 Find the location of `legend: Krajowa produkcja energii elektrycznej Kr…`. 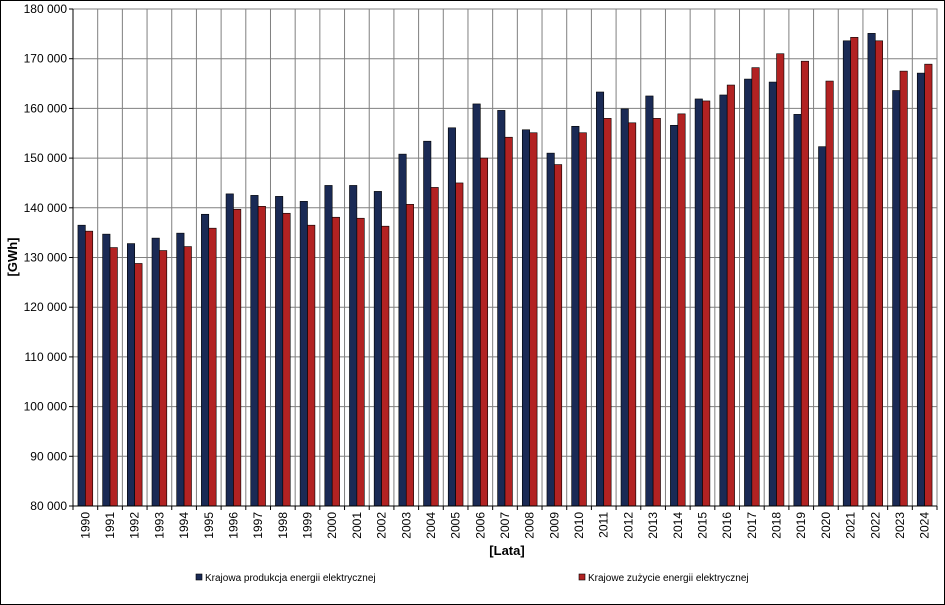

legend: Krajowa produkcja energii elektrycznej Kr… is located at coordinates (472, 578).